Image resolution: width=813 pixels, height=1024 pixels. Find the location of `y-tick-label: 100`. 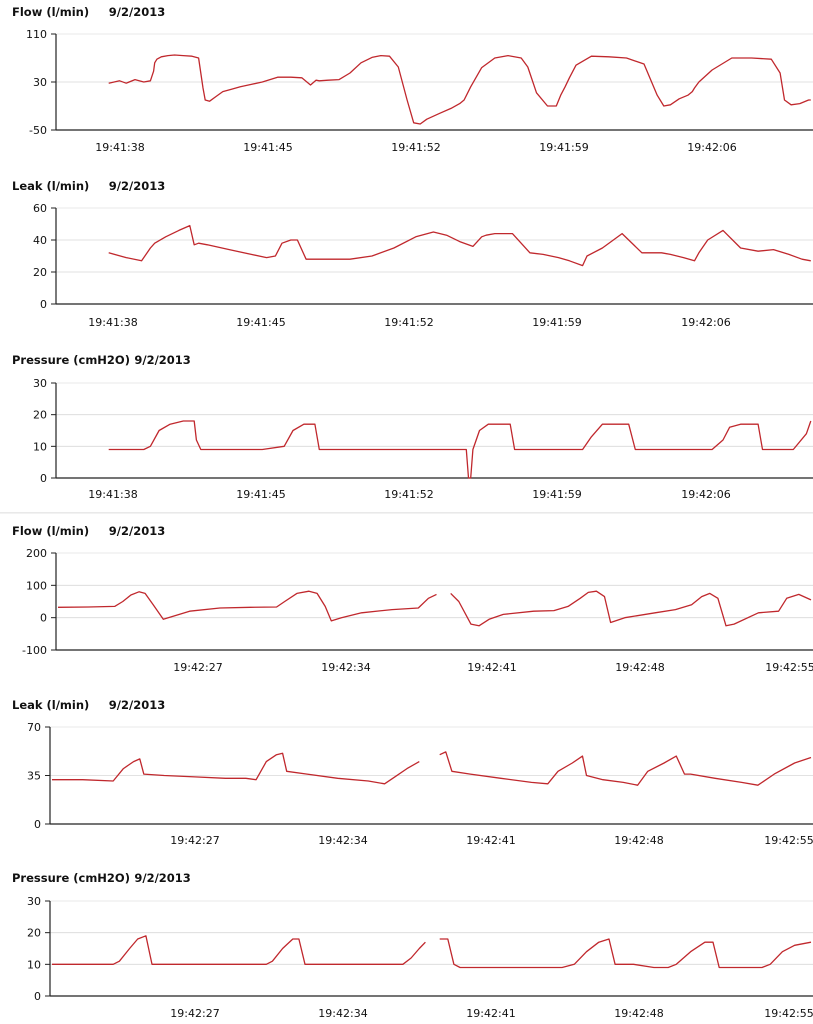

y-tick-label: 100 is located at coordinates (36, 585).